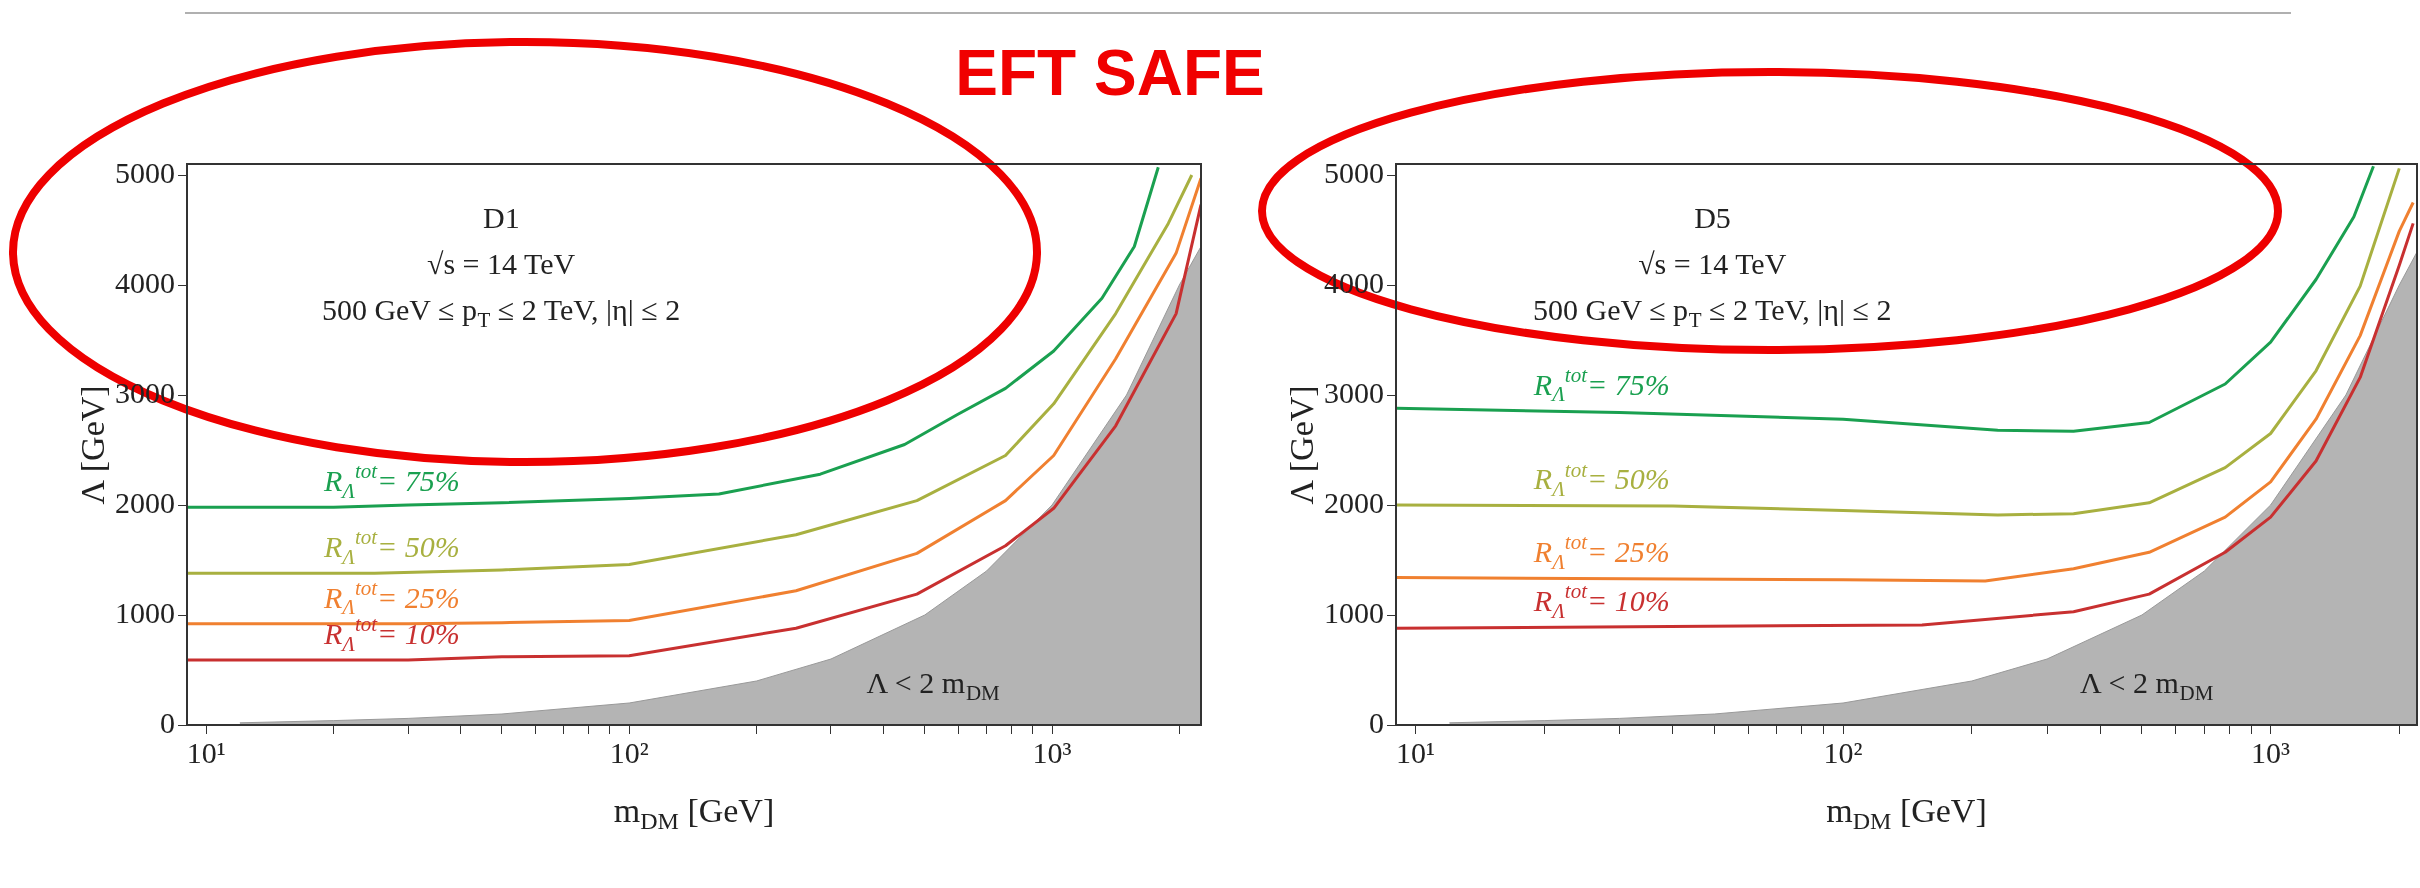  I want to click on annotation: D1, so click(501, 217).